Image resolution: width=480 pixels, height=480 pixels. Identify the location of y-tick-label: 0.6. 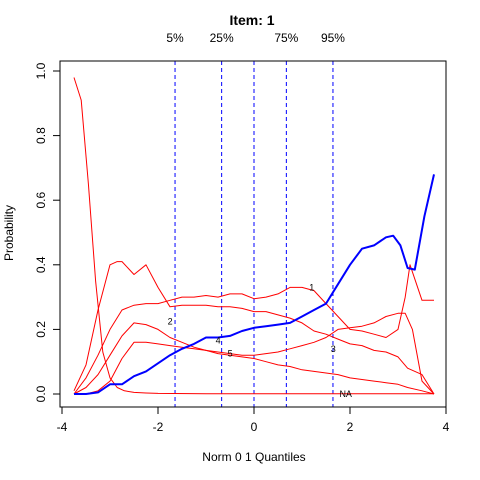
(41, 200).